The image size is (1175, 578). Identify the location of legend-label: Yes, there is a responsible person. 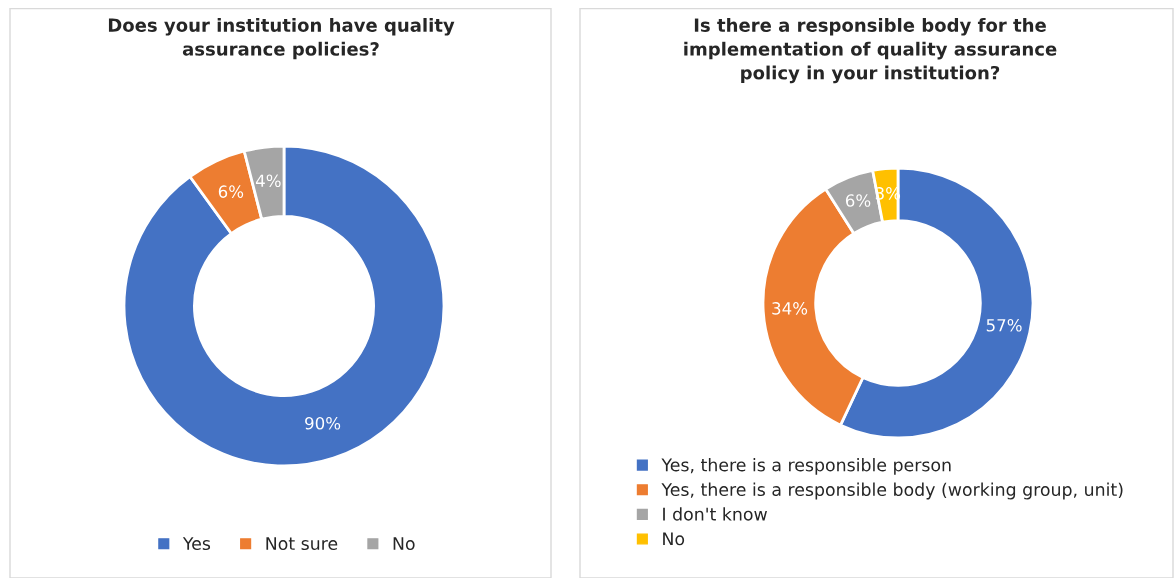
(806, 466).